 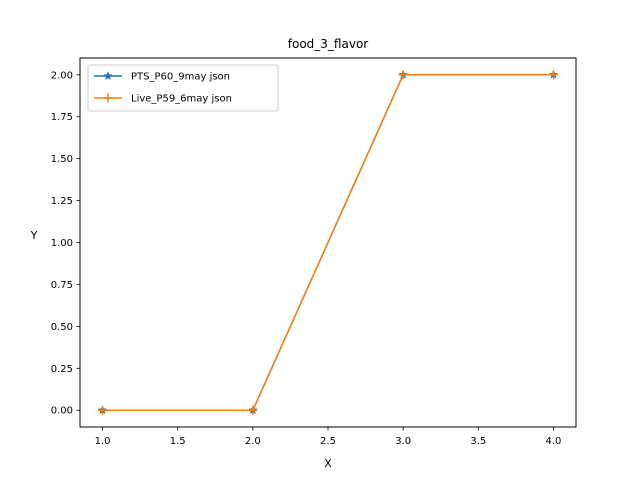 I want to click on x-axis-label: X, so click(x=328, y=463).